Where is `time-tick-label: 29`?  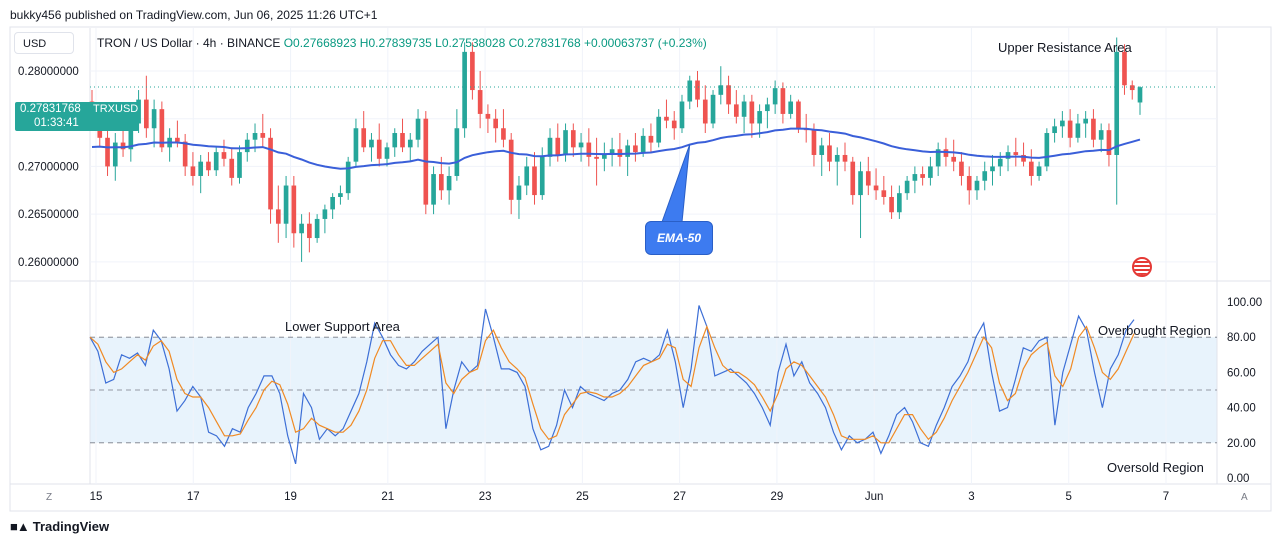 time-tick-label: 29 is located at coordinates (777, 497).